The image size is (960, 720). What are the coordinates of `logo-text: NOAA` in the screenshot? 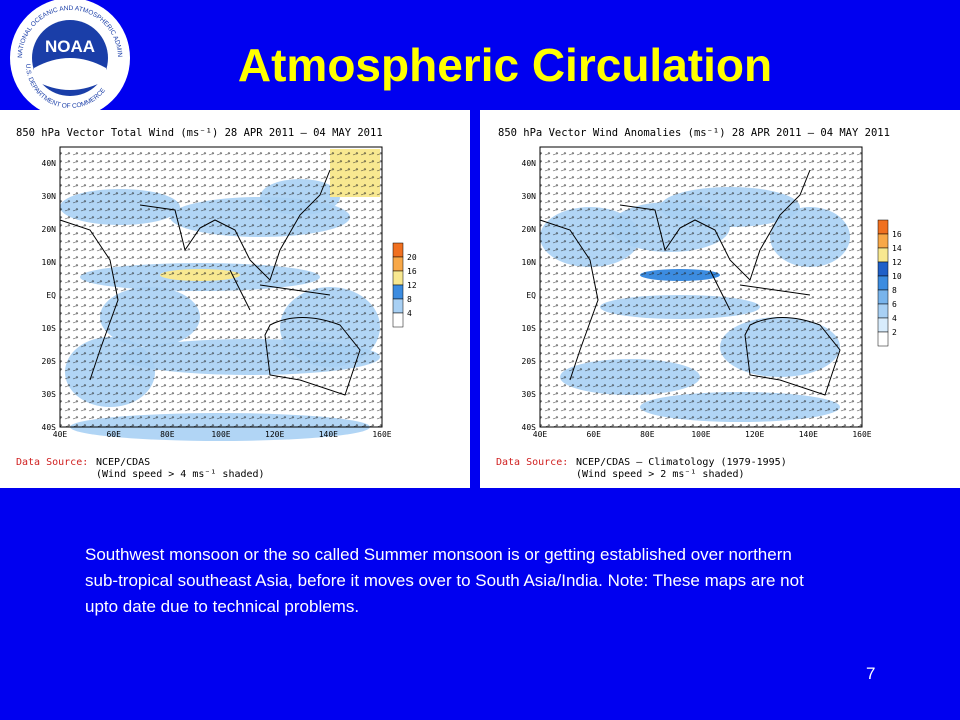 It's located at (70, 46).